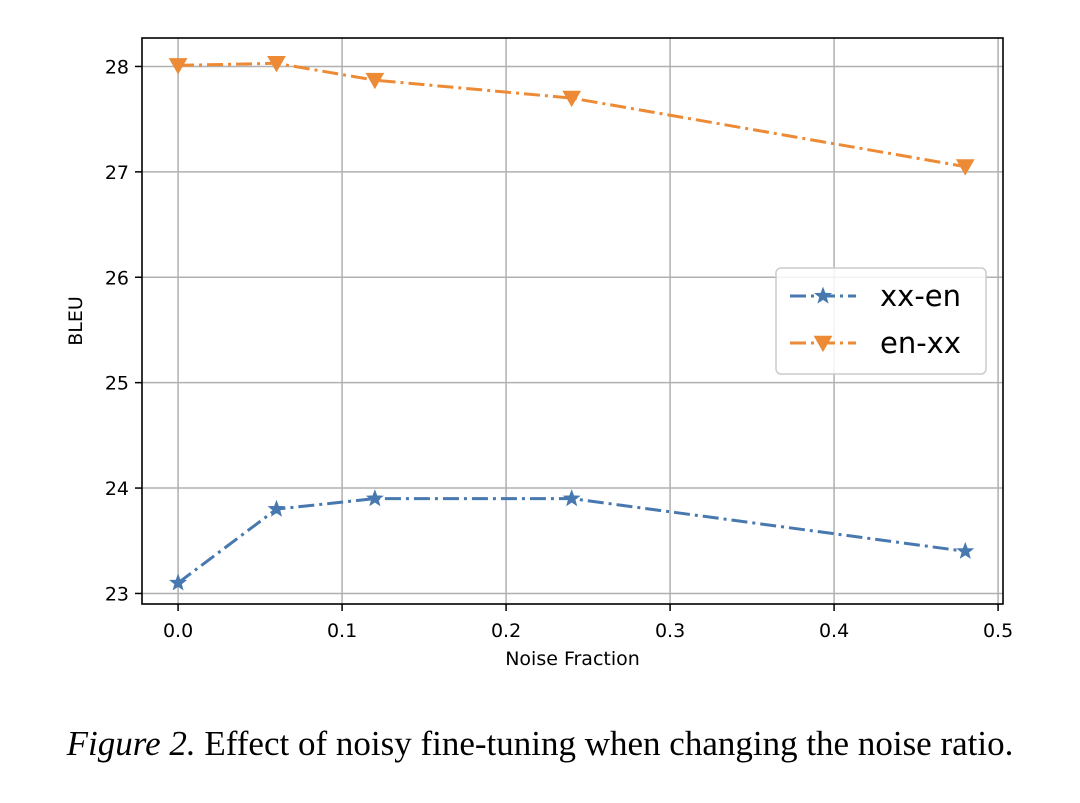 This screenshot has height=803, width=1080. Describe the element at coordinates (572, 659) in the screenshot. I see `x-axis-label: Noise Fraction` at that location.